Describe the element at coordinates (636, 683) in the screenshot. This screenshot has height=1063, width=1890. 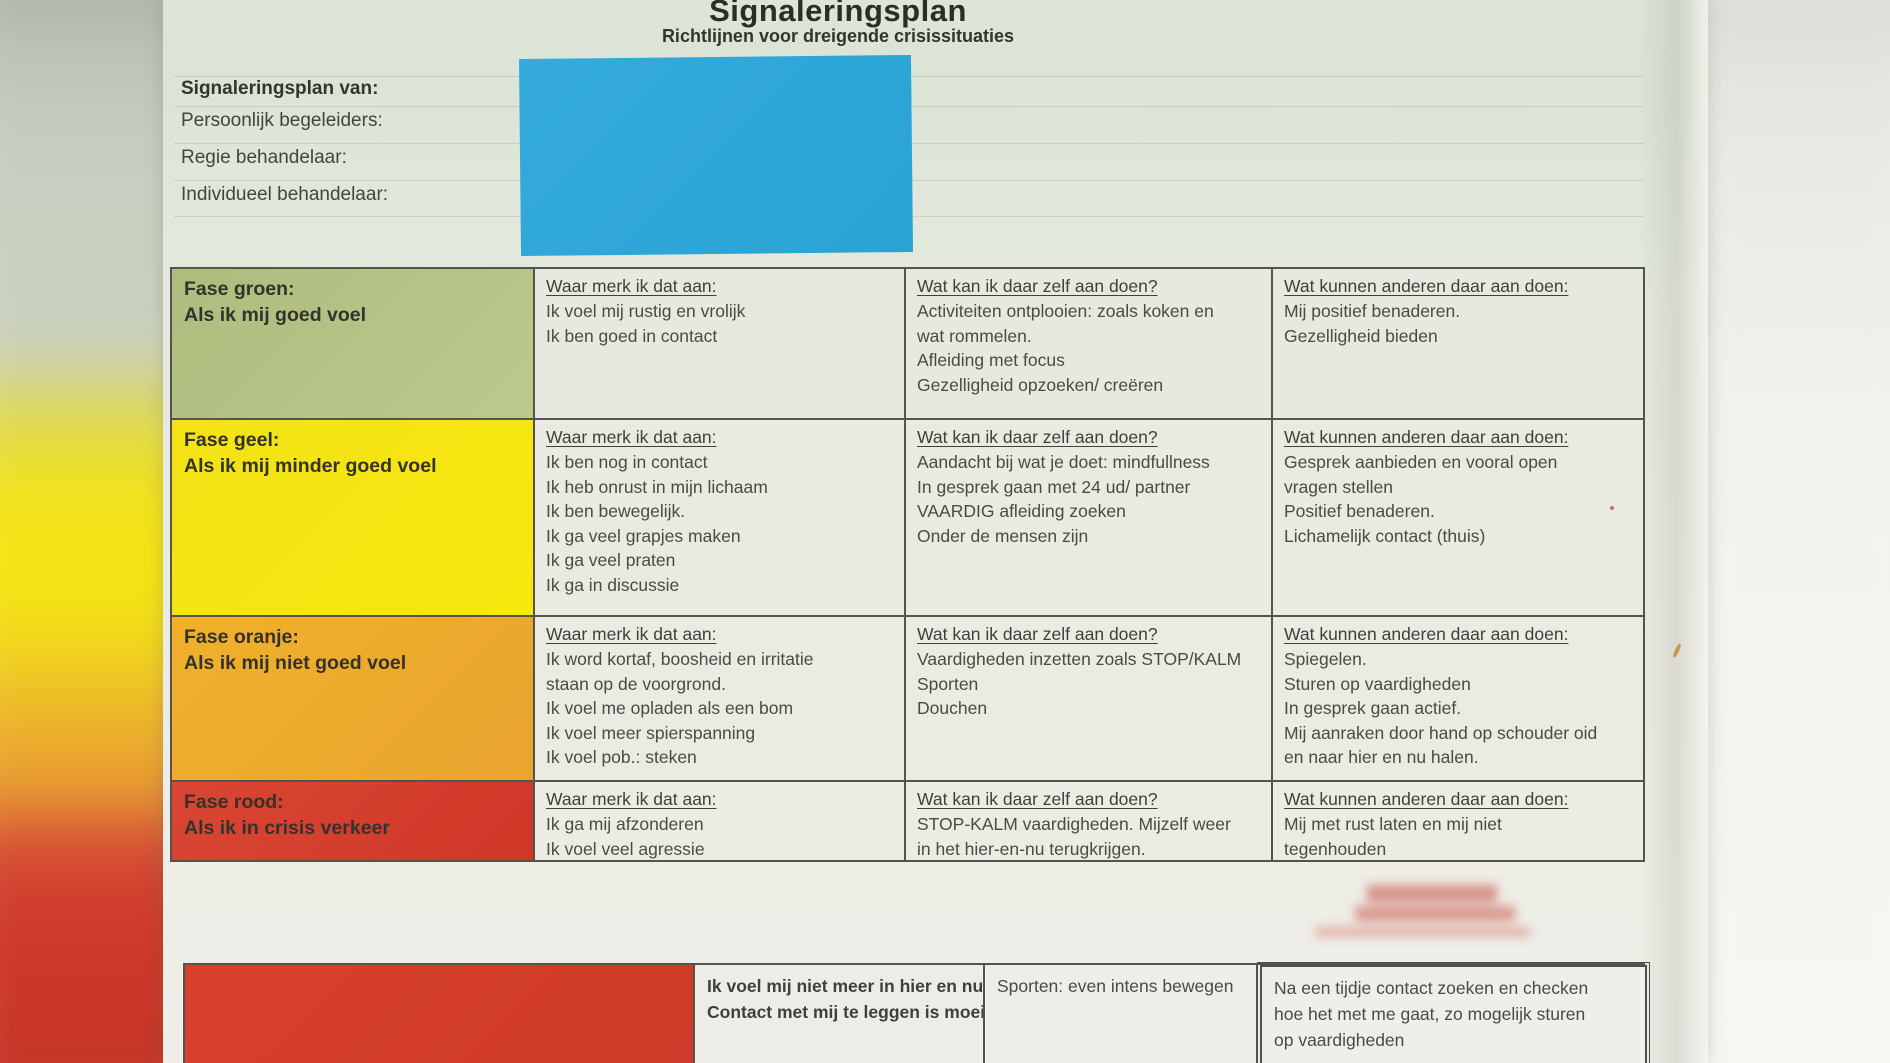
I see `text-line: staan op de voorgrond.` at that location.